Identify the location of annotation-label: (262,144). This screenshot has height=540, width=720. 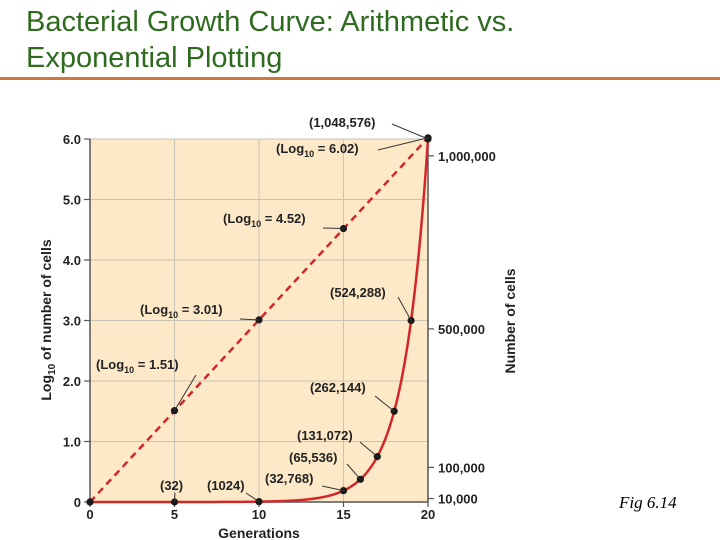
(338, 387).